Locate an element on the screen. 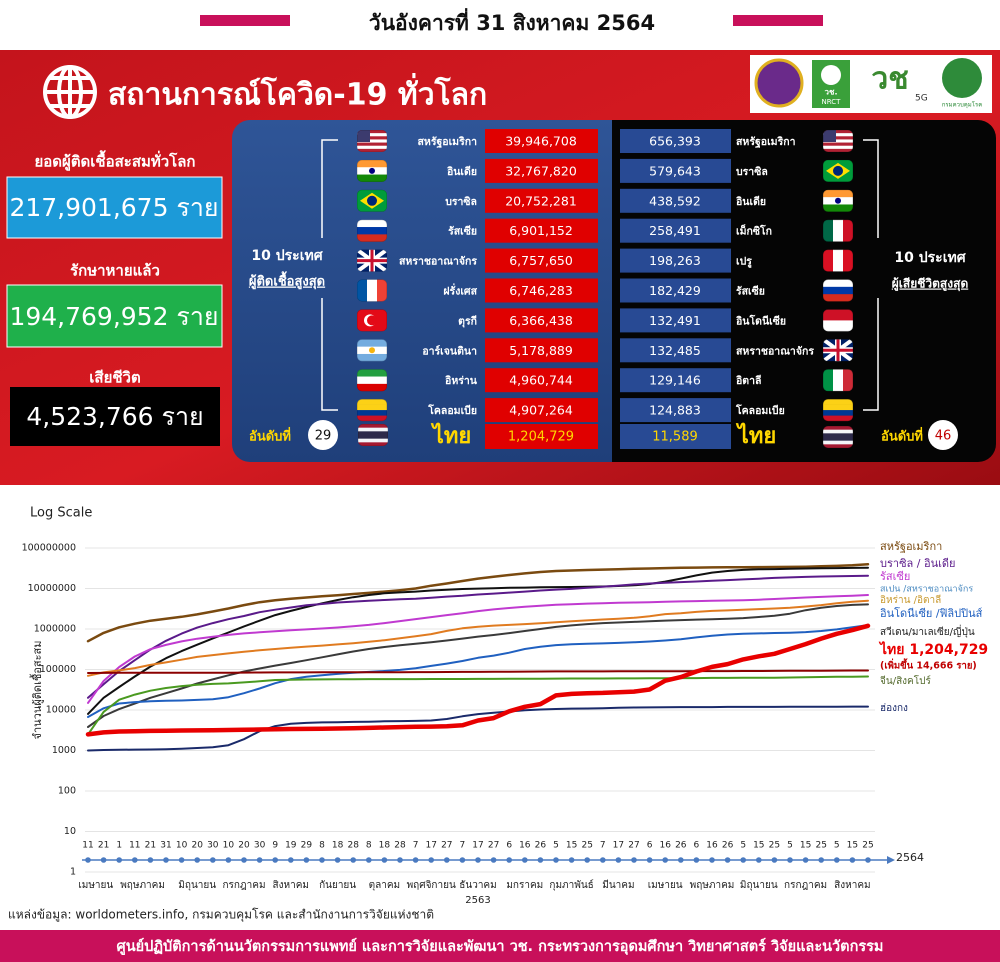 The image size is (1000, 962). logo-text: กรมควบคุมโรค is located at coordinates (962, 105).